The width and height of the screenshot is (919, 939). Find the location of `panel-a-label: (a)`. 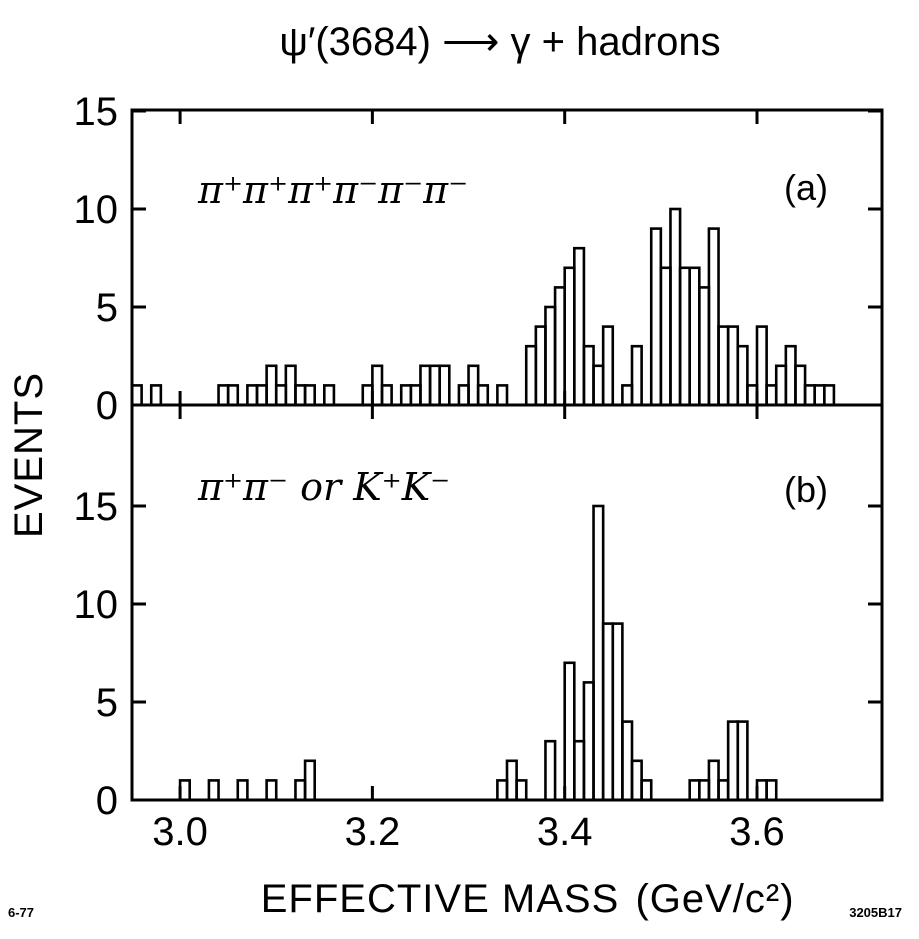

panel-a-label: (a) is located at coordinates (806, 187).